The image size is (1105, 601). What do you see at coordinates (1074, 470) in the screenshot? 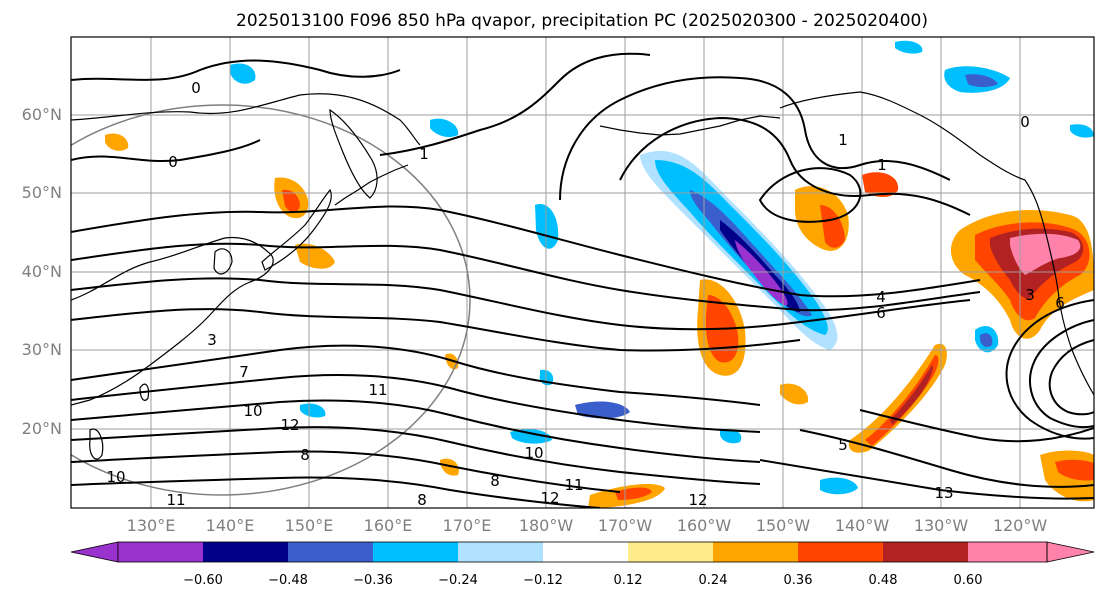
I see `positive-se-corner-core` at bounding box center [1074, 470].